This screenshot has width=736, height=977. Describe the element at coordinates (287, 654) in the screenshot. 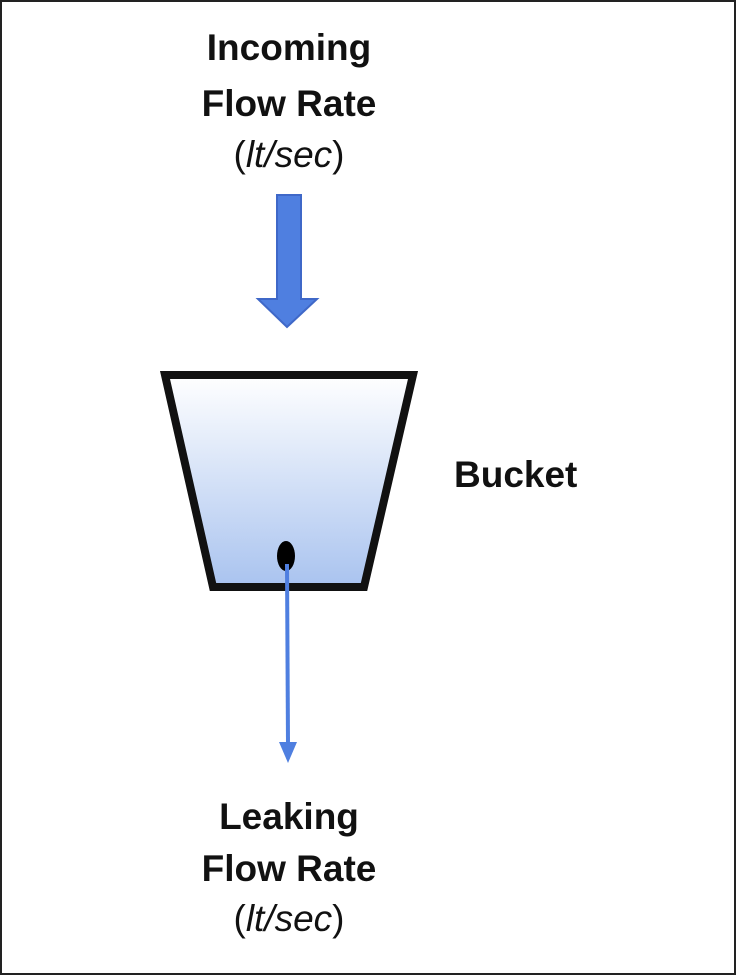

I see `leaking-flow-line` at that location.